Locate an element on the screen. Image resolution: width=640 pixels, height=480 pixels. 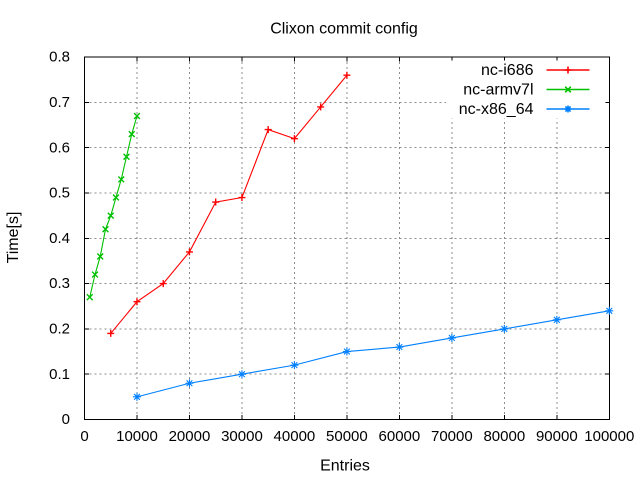
svg-text: 100000 is located at coordinates (609, 436).